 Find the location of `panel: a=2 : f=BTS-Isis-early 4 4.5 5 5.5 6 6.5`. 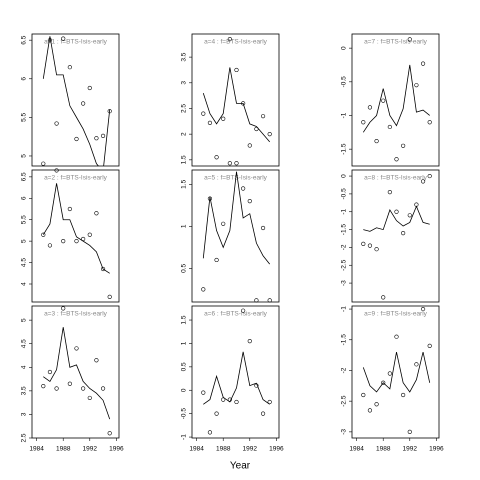

panel: a=2 : f=BTS-Isis-early 4 4.5 5 5.5 6 6.5 is located at coordinates (70, 235).